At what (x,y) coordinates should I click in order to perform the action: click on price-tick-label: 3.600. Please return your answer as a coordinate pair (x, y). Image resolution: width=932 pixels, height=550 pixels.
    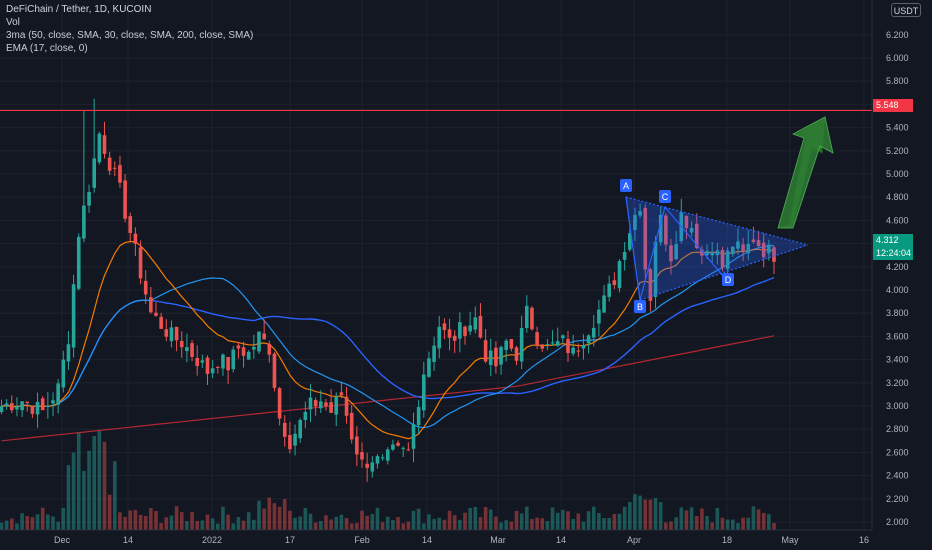
    Looking at the image, I should click on (897, 336).